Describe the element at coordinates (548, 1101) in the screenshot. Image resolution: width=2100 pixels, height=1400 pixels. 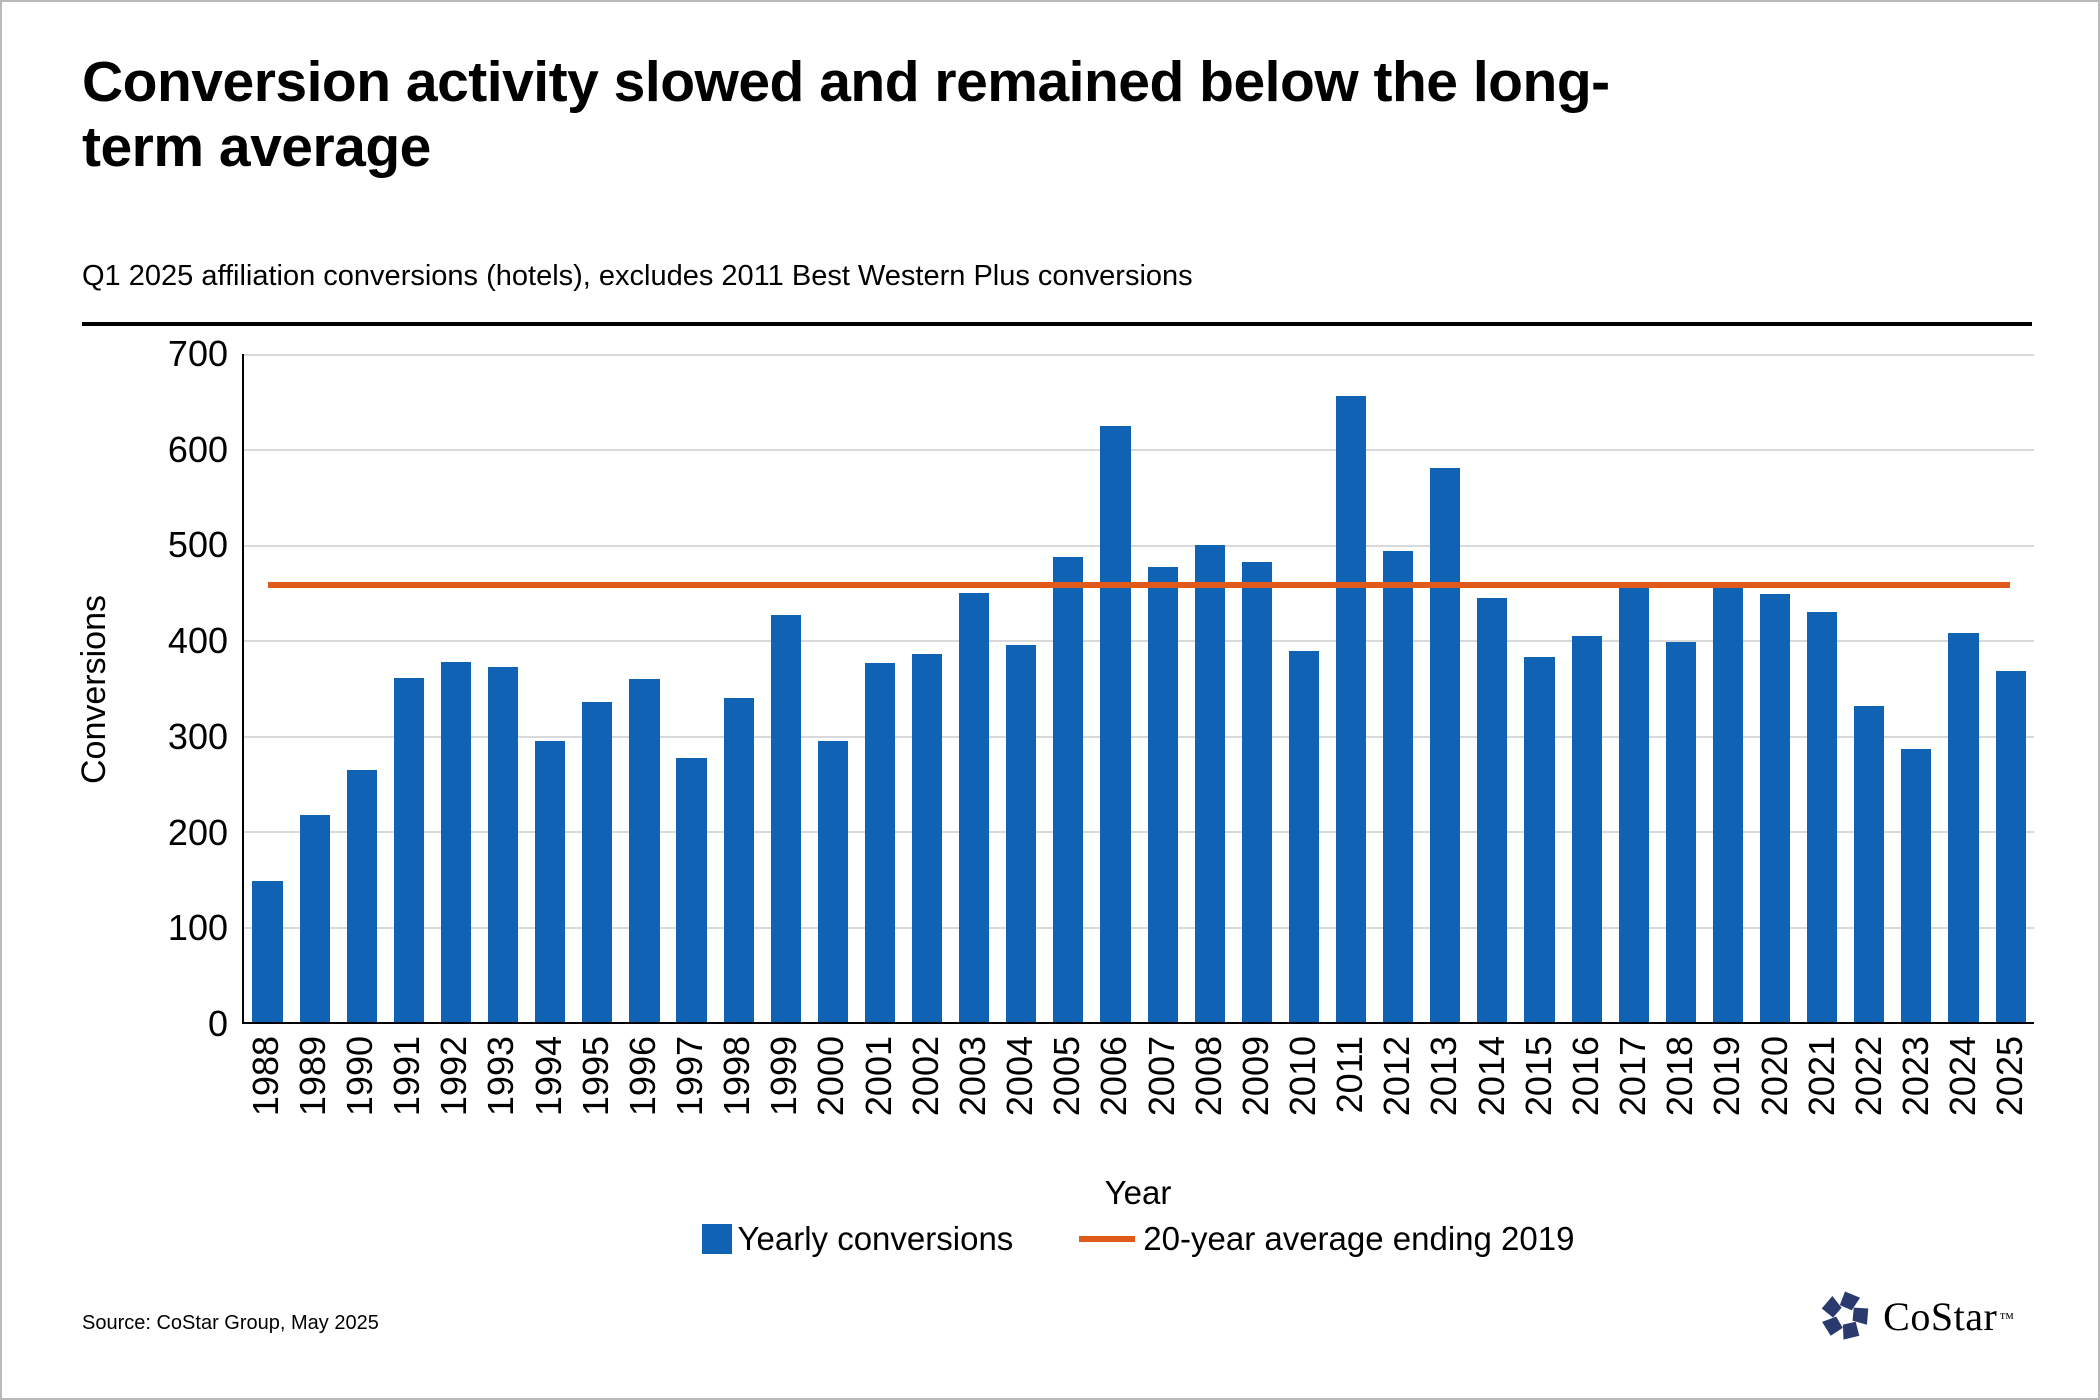
I see `x-tick-slot: 1994` at that location.